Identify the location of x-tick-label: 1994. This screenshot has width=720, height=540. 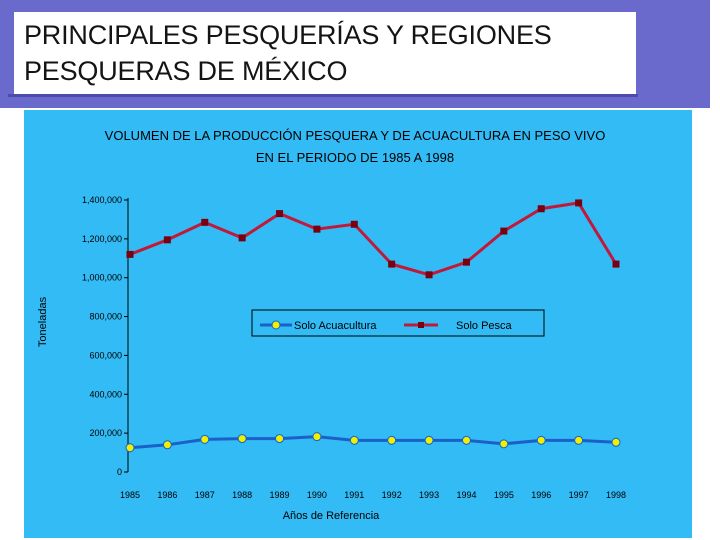
(466, 495).